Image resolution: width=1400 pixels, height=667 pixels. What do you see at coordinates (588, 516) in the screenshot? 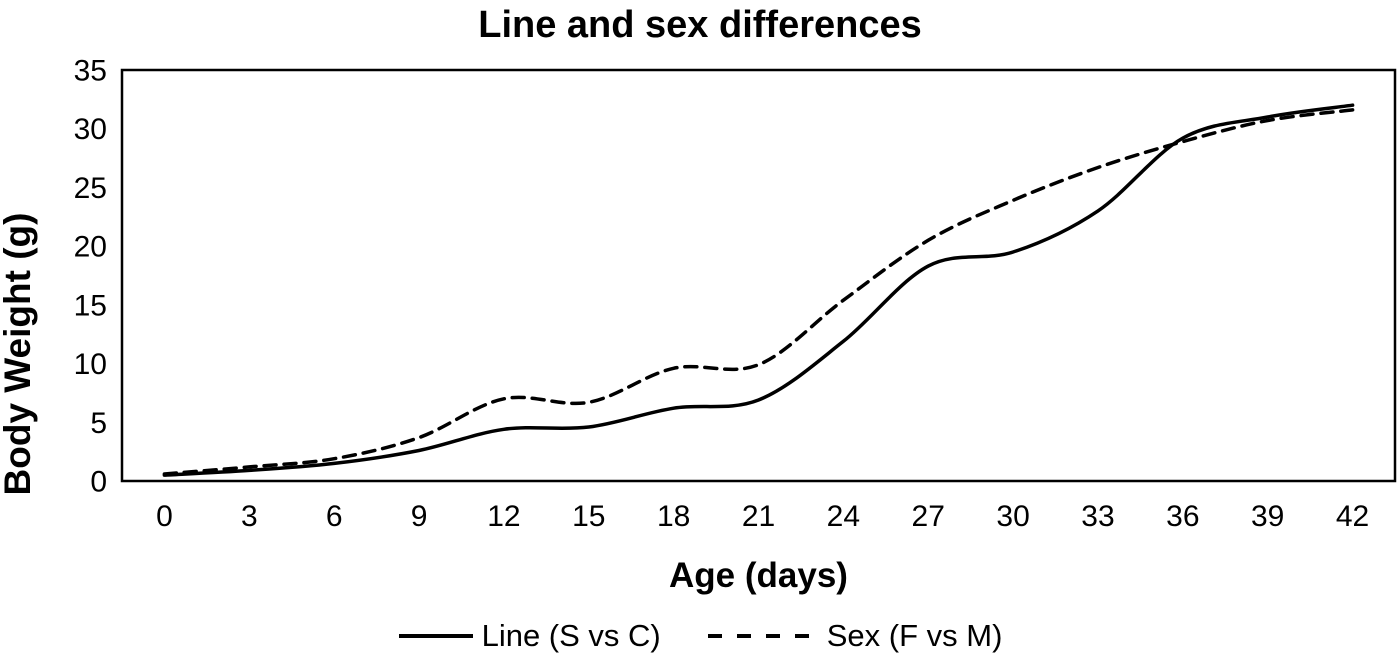
I see `x-tick-label: 15` at bounding box center [588, 516].